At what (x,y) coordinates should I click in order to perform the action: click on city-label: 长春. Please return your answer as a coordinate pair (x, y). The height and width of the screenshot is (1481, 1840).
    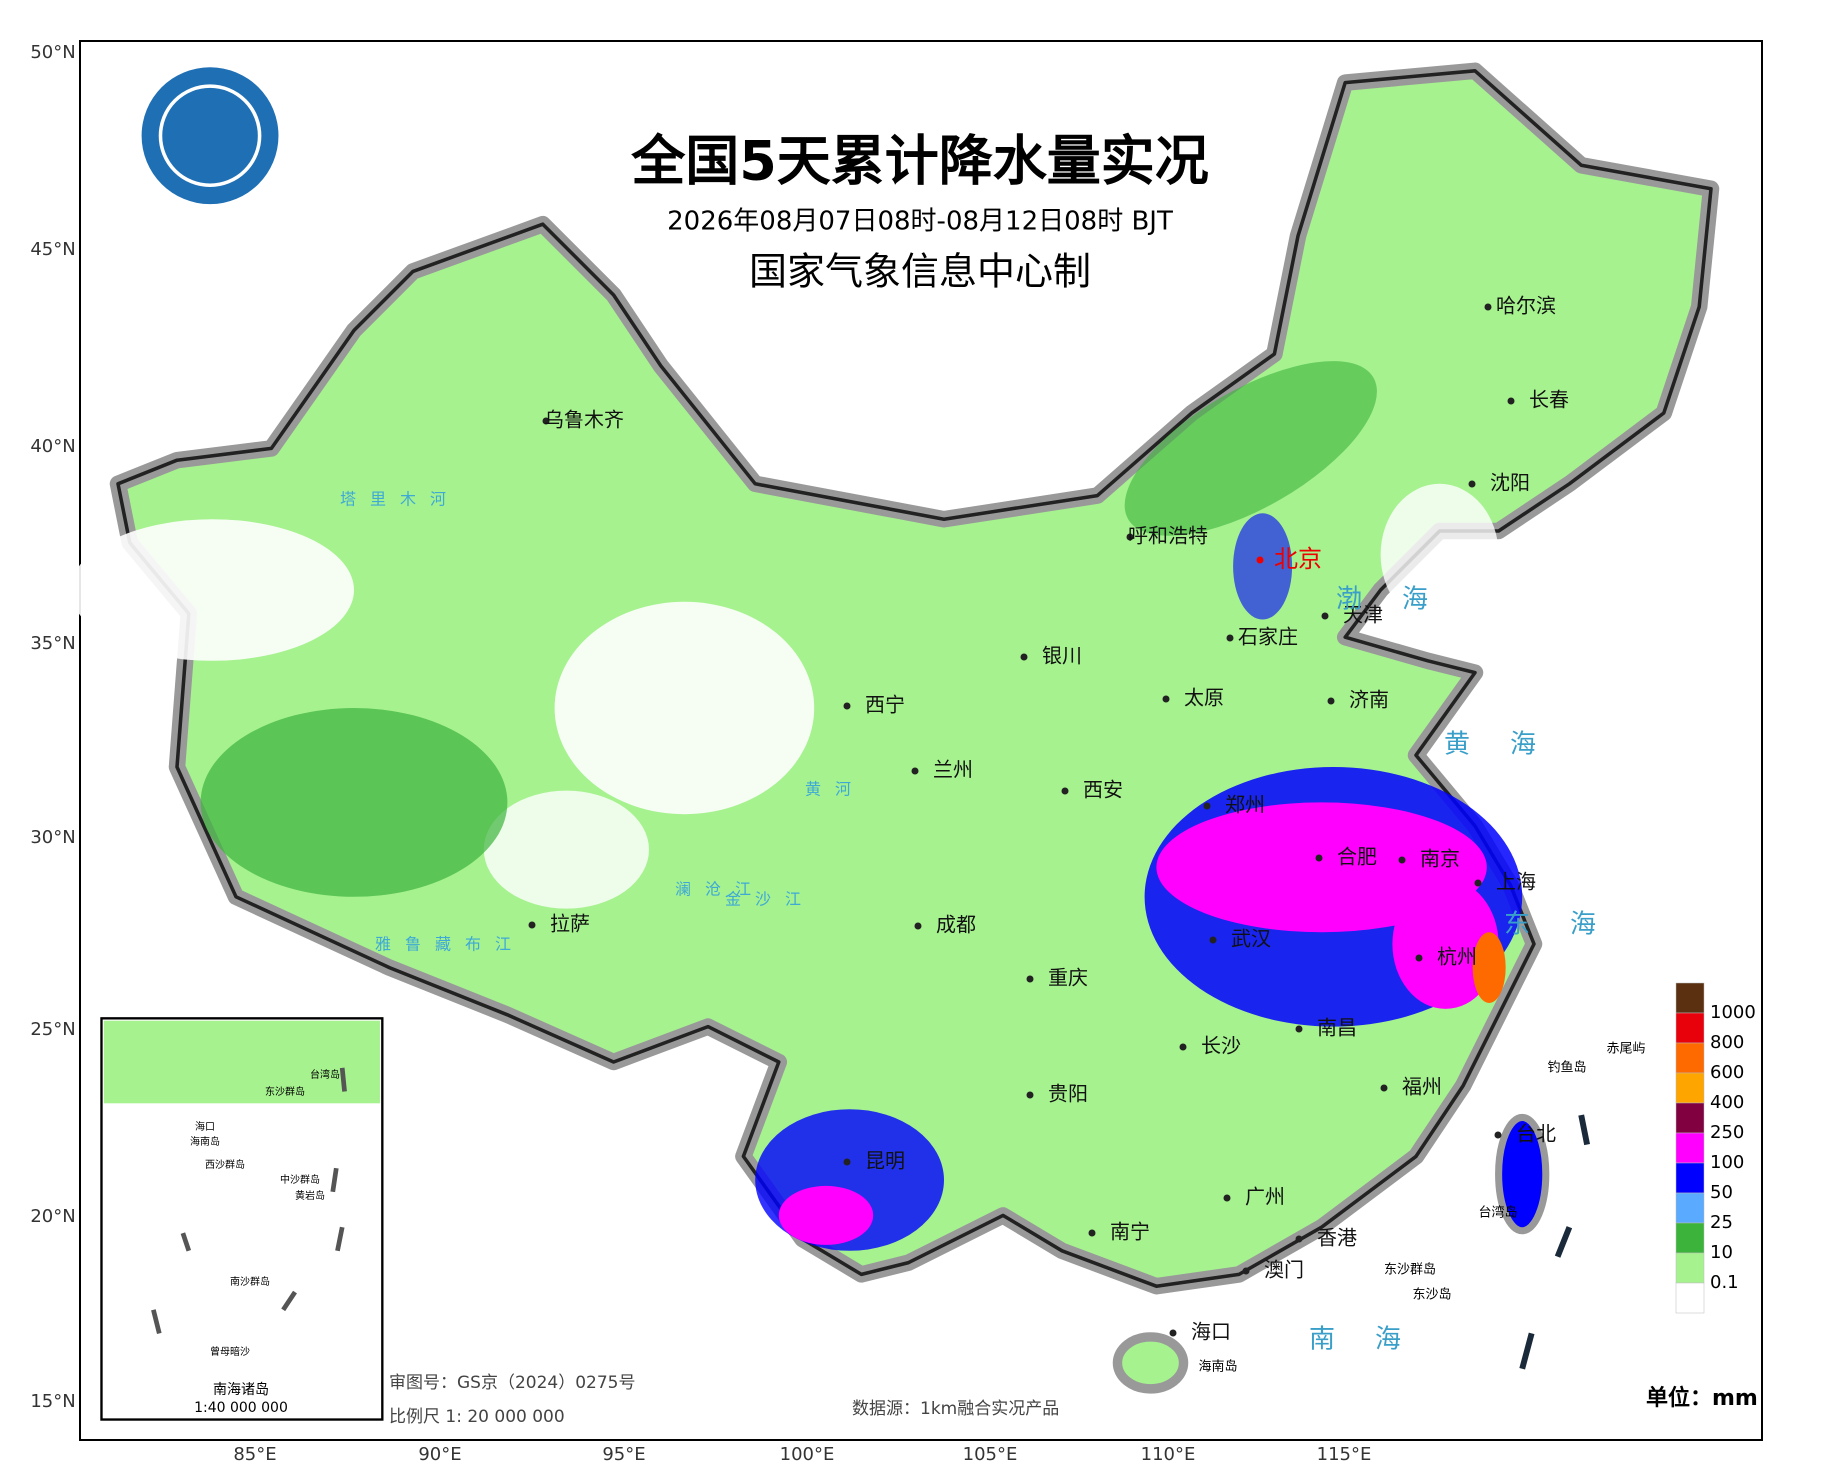
    Looking at the image, I should click on (1549, 400).